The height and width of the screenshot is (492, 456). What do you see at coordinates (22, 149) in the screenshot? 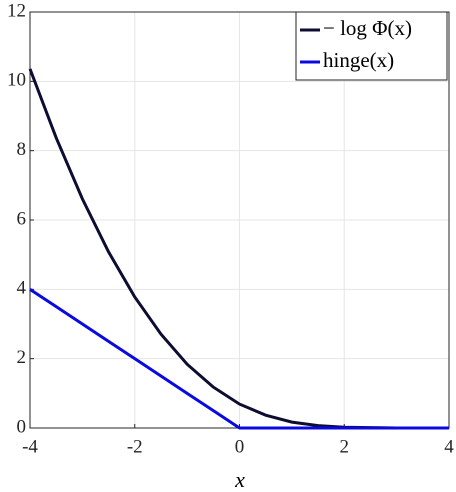
I see `y-tick-label: 8` at bounding box center [22, 149].